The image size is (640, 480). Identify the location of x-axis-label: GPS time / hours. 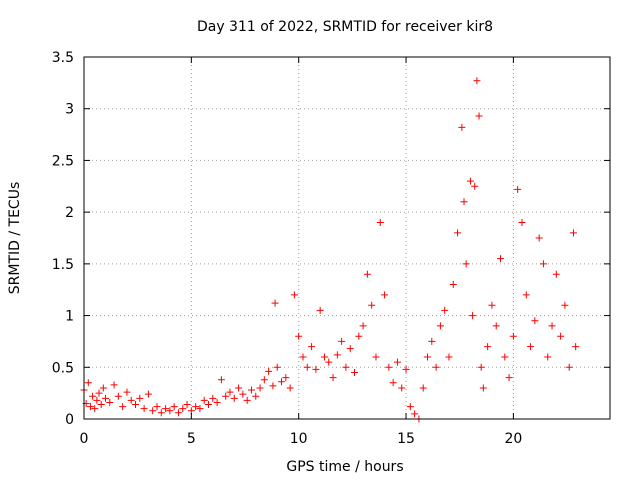
(344, 467).